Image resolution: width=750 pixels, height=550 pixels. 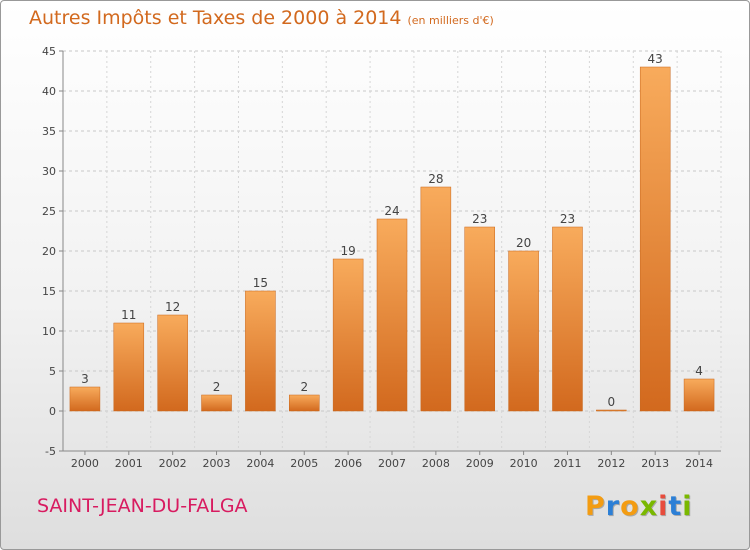 I want to click on bar-value-label: 3, so click(x=85, y=379).